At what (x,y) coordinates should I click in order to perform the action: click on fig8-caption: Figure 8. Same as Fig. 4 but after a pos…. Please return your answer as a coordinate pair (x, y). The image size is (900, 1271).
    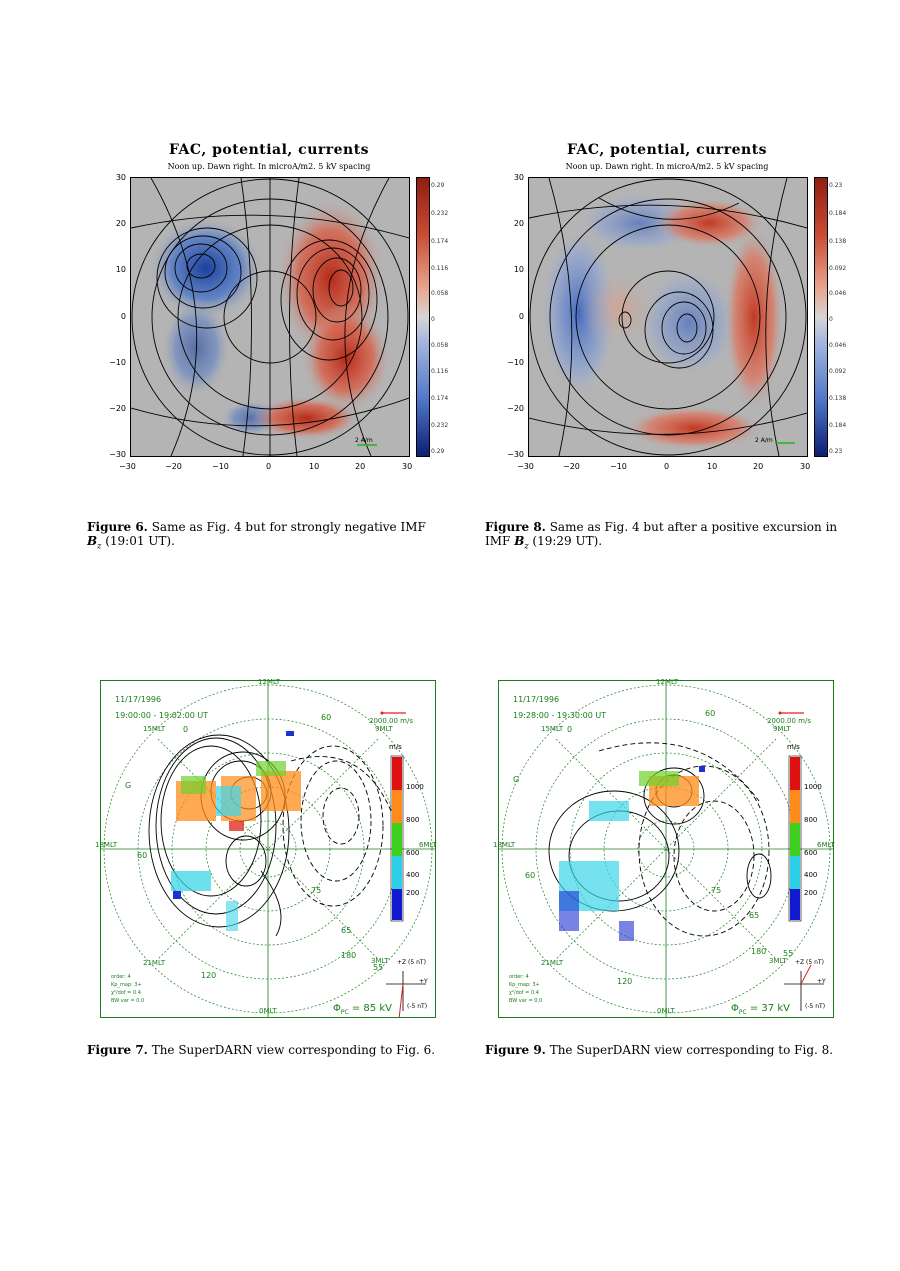
    Looking at the image, I should click on (670, 536).